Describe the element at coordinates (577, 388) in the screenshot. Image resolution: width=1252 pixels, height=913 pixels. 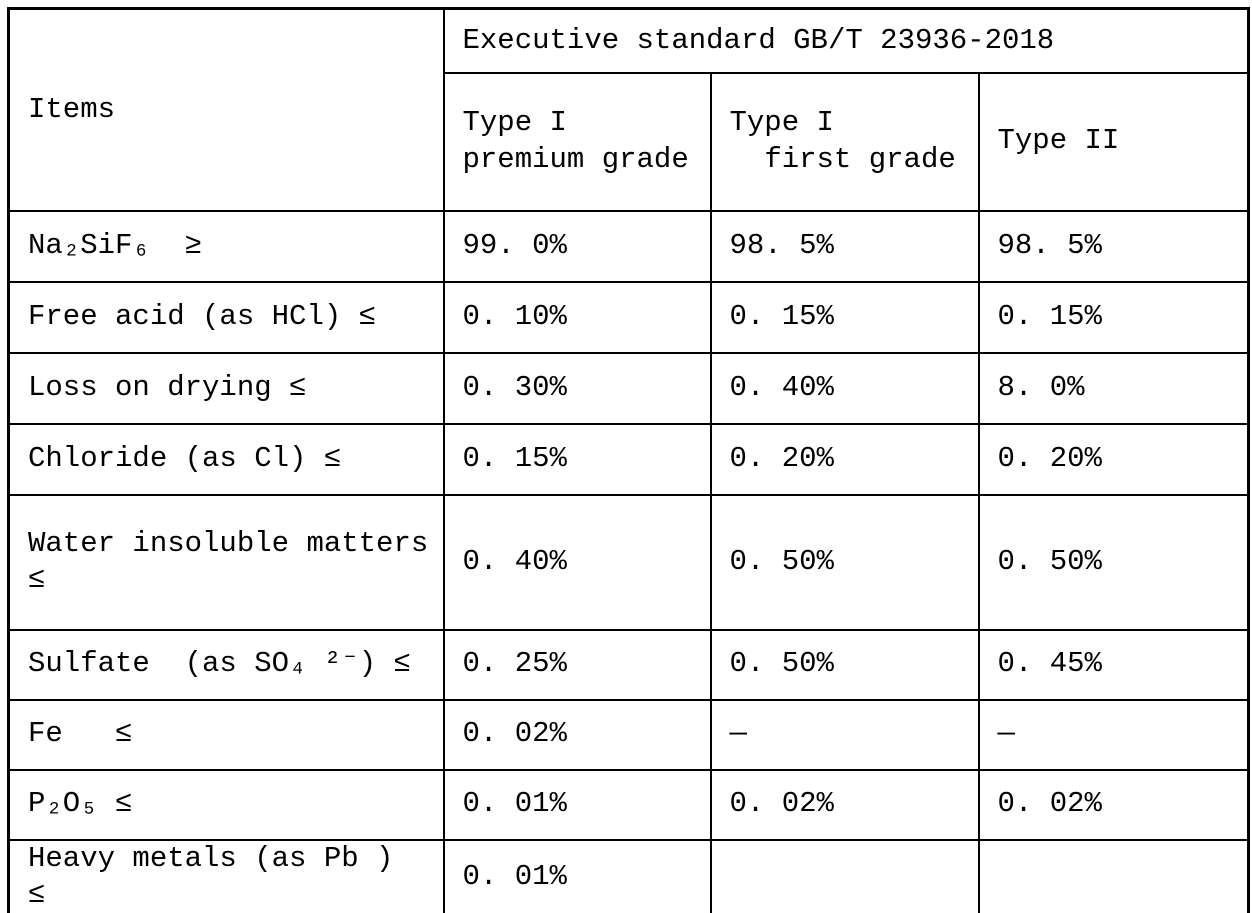
I see `premium-grade-value: 0. 30%` at that location.